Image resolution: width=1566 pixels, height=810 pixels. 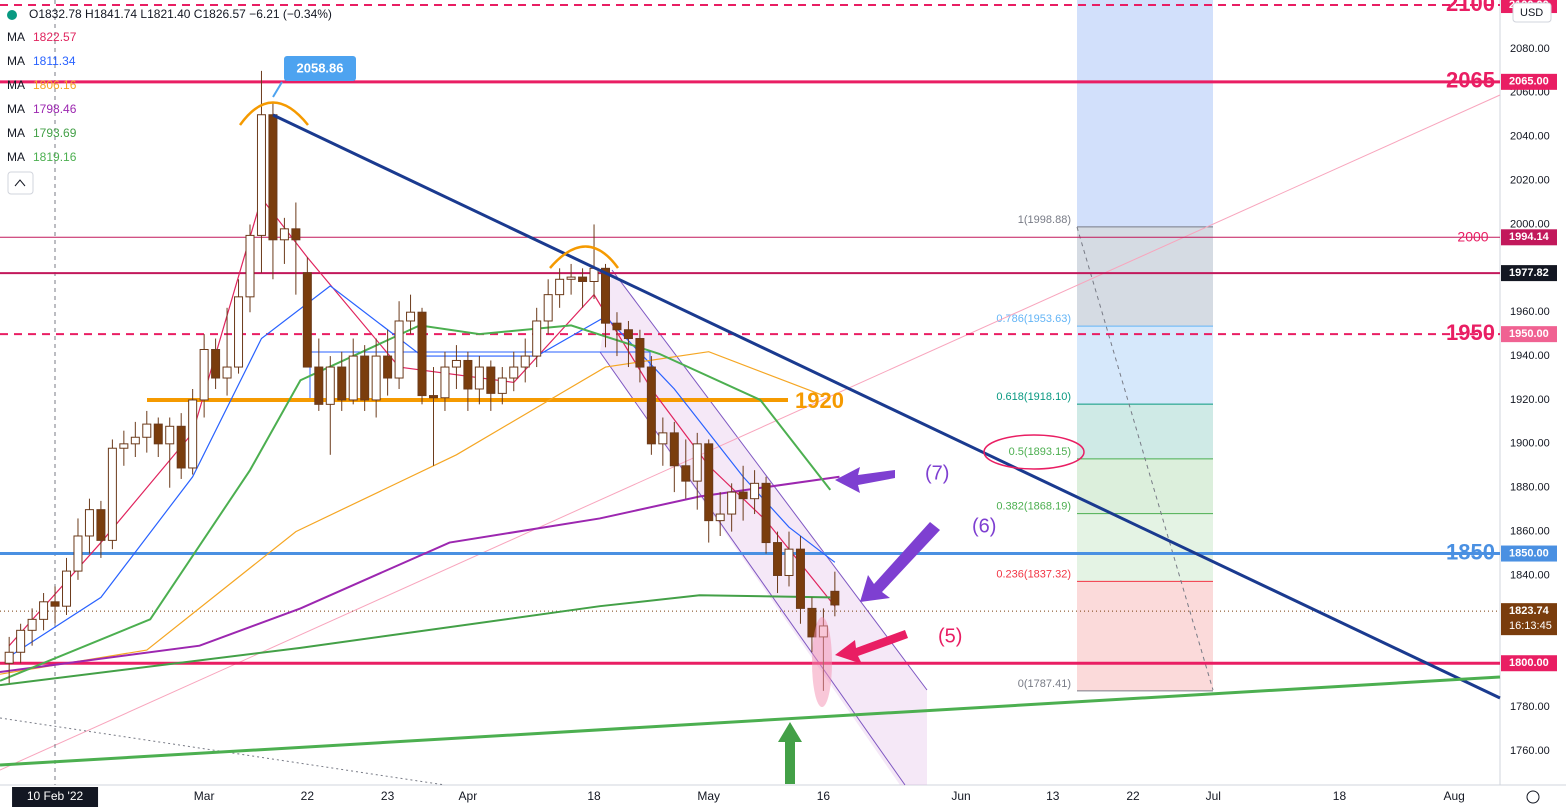 What do you see at coordinates (960, 796) in the screenshot?
I see `x-tick-label: Jun` at bounding box center [960, 796].